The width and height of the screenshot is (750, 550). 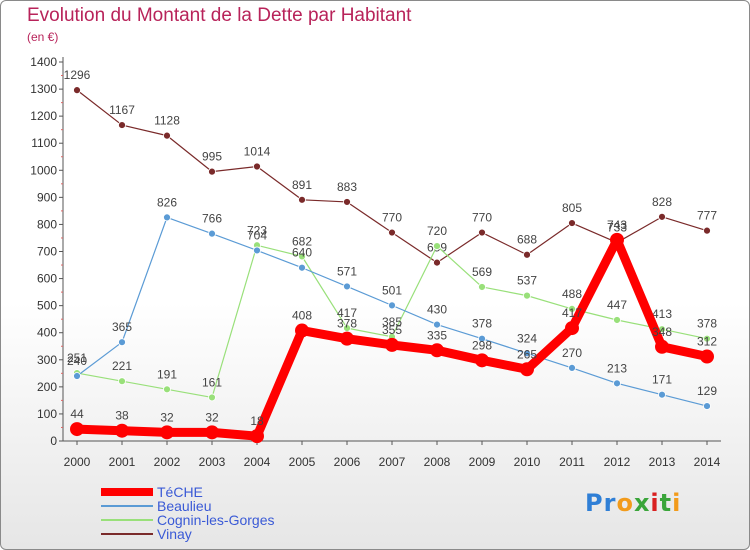 What do you see at coordinates (482, 345) in the screenshot?
I see `data-label: 298` at bounding box center [482, 345].